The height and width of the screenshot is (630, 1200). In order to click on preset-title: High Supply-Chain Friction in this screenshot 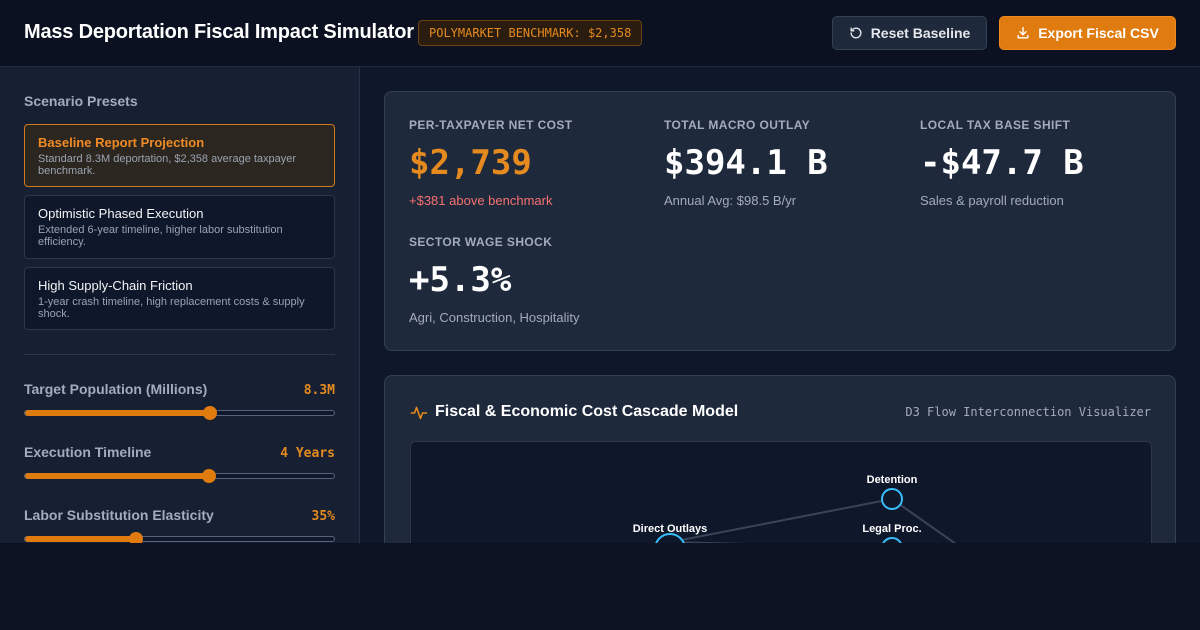, I will do `click(115, 285)`.